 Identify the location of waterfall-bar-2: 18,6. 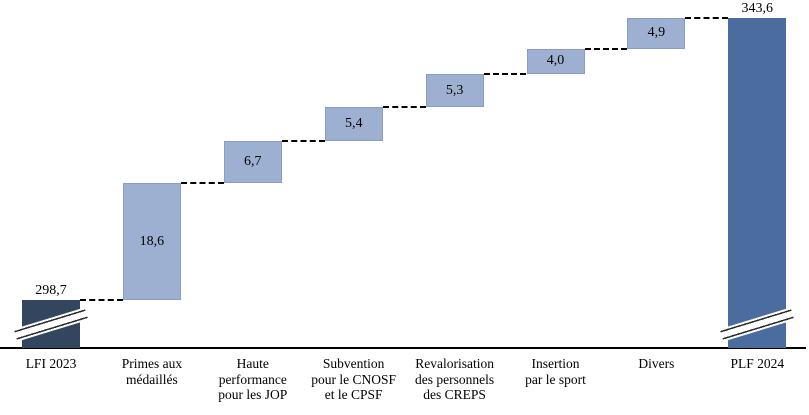
(151, 241).